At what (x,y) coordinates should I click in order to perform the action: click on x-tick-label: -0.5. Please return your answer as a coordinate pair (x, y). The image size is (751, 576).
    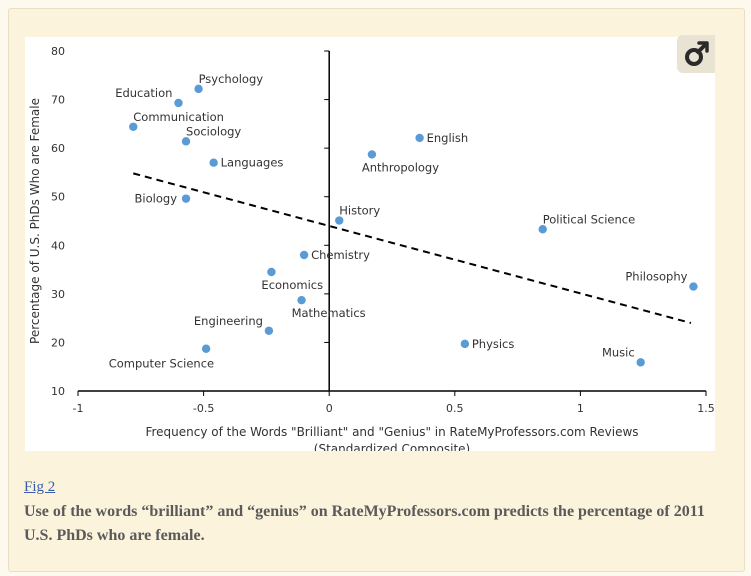
    Looking at the image, I should click on (203, 408).